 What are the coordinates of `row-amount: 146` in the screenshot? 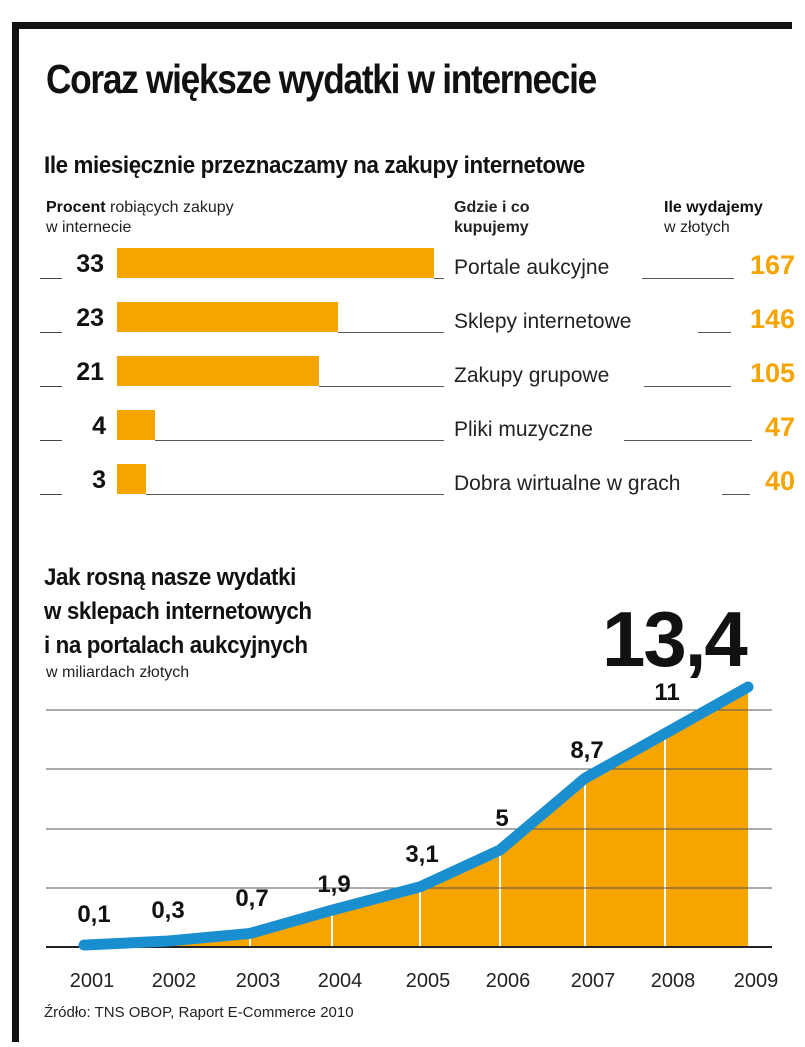 It's located at (772, 319).